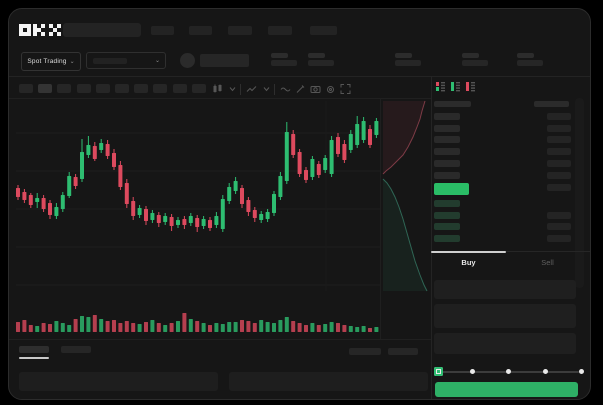 The width and height of the screenshot is (603, 405). I want to click on indicator-icon, so click(251, 89).